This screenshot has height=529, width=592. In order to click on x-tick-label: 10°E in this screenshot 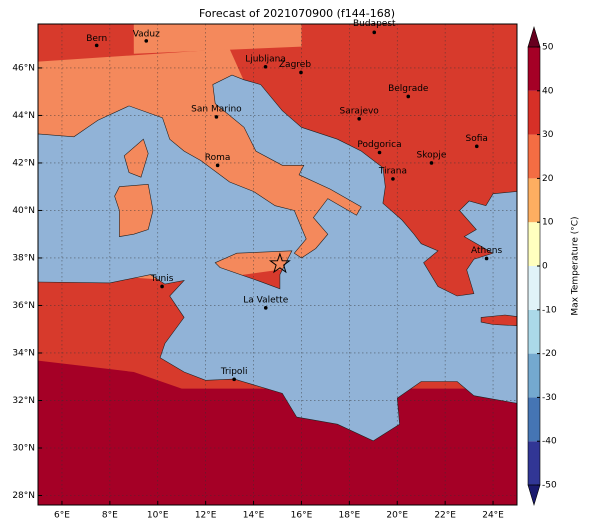, I will do `click(158, 516)`.